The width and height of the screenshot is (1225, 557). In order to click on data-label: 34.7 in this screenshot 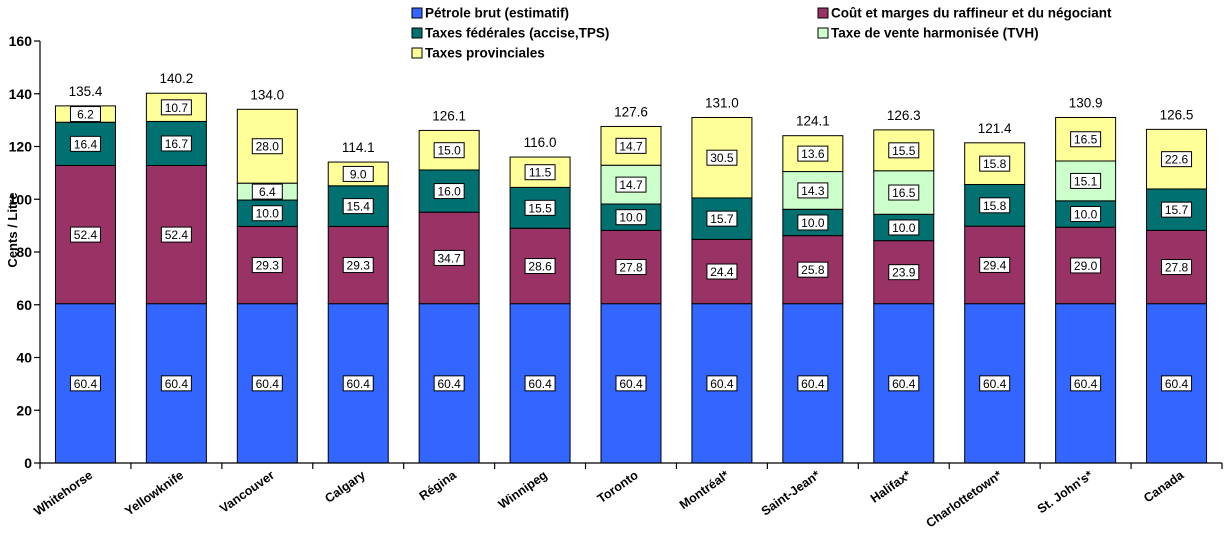, I will do `click(449, 258)`.